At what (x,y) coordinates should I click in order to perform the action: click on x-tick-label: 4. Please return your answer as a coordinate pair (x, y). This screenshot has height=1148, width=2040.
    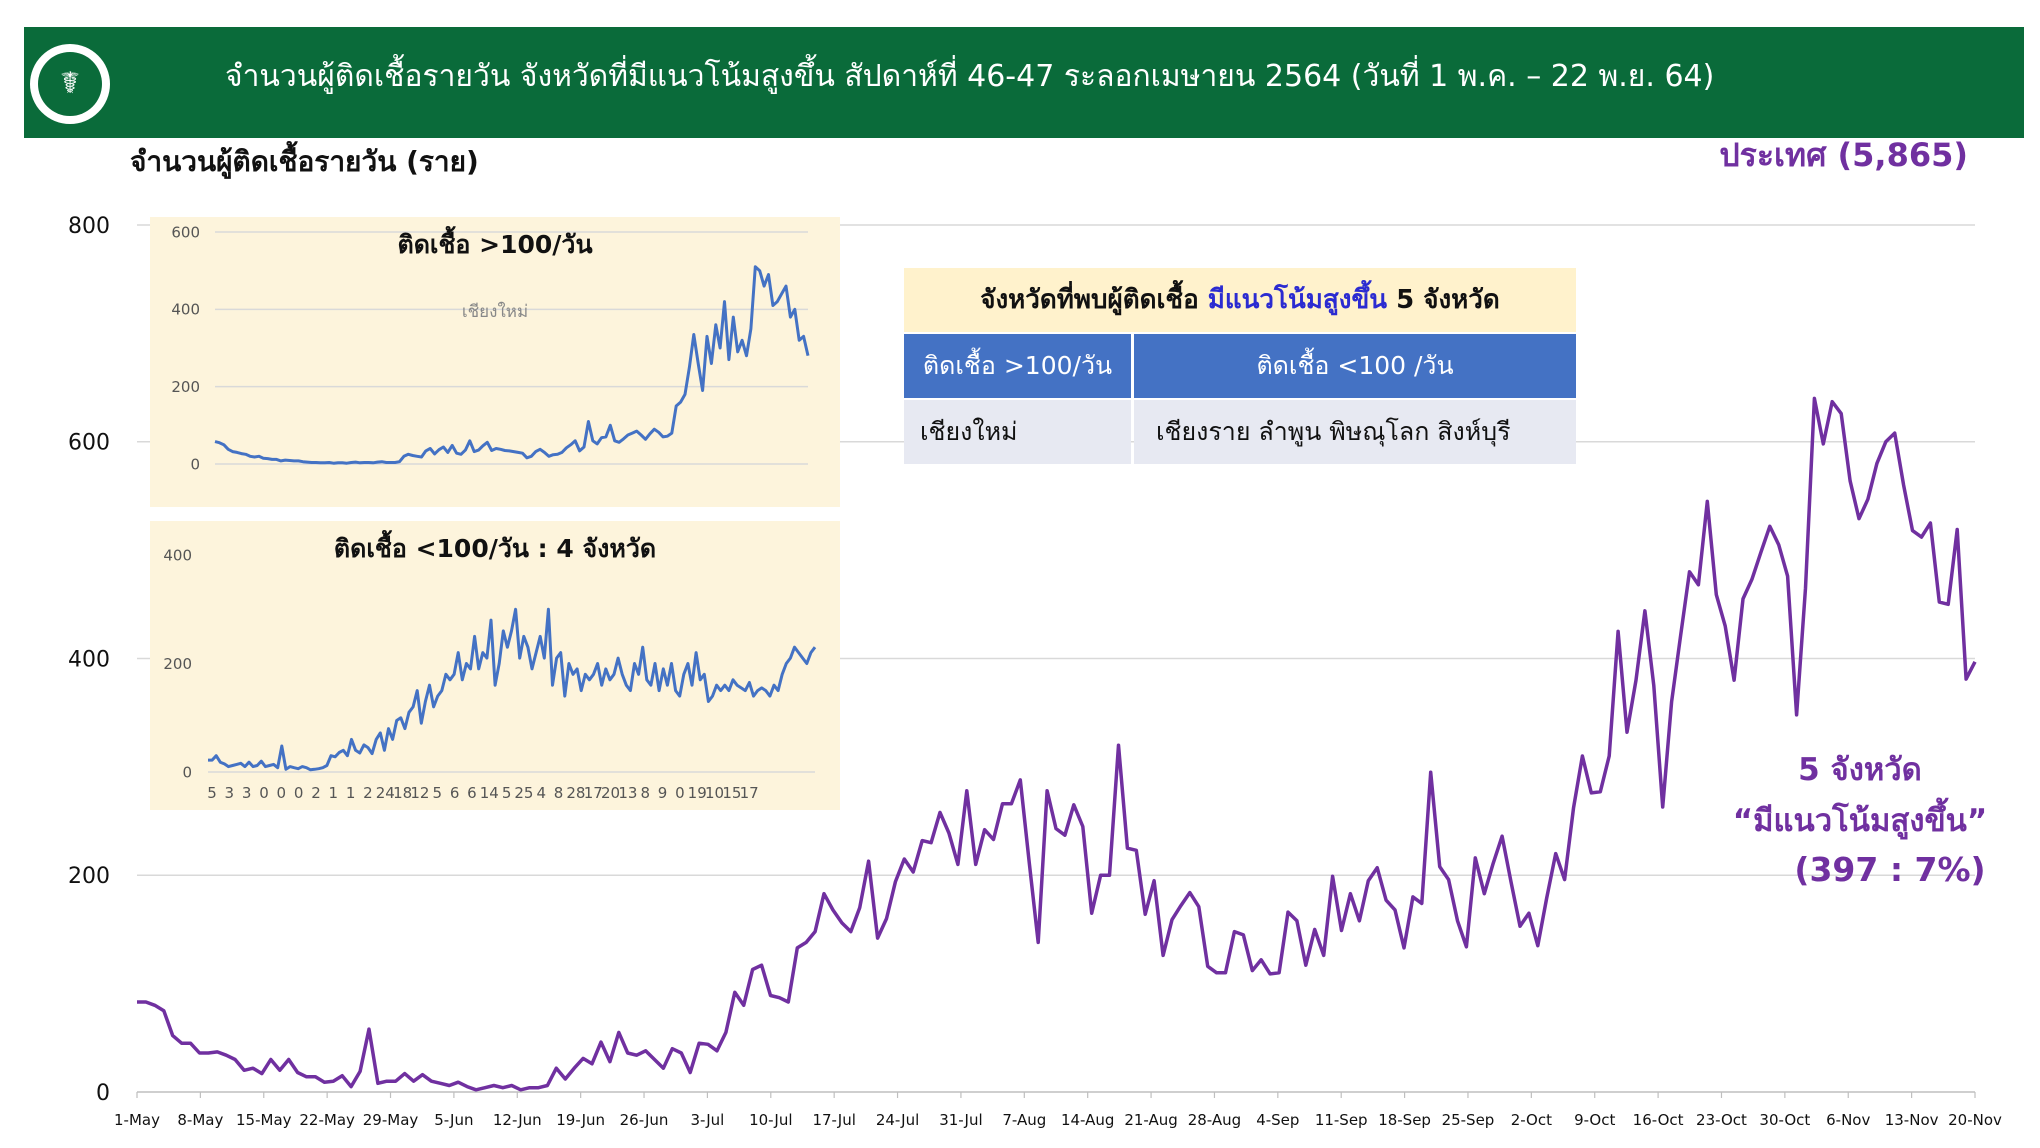
    Looking at the image, I should click on (541, 793).